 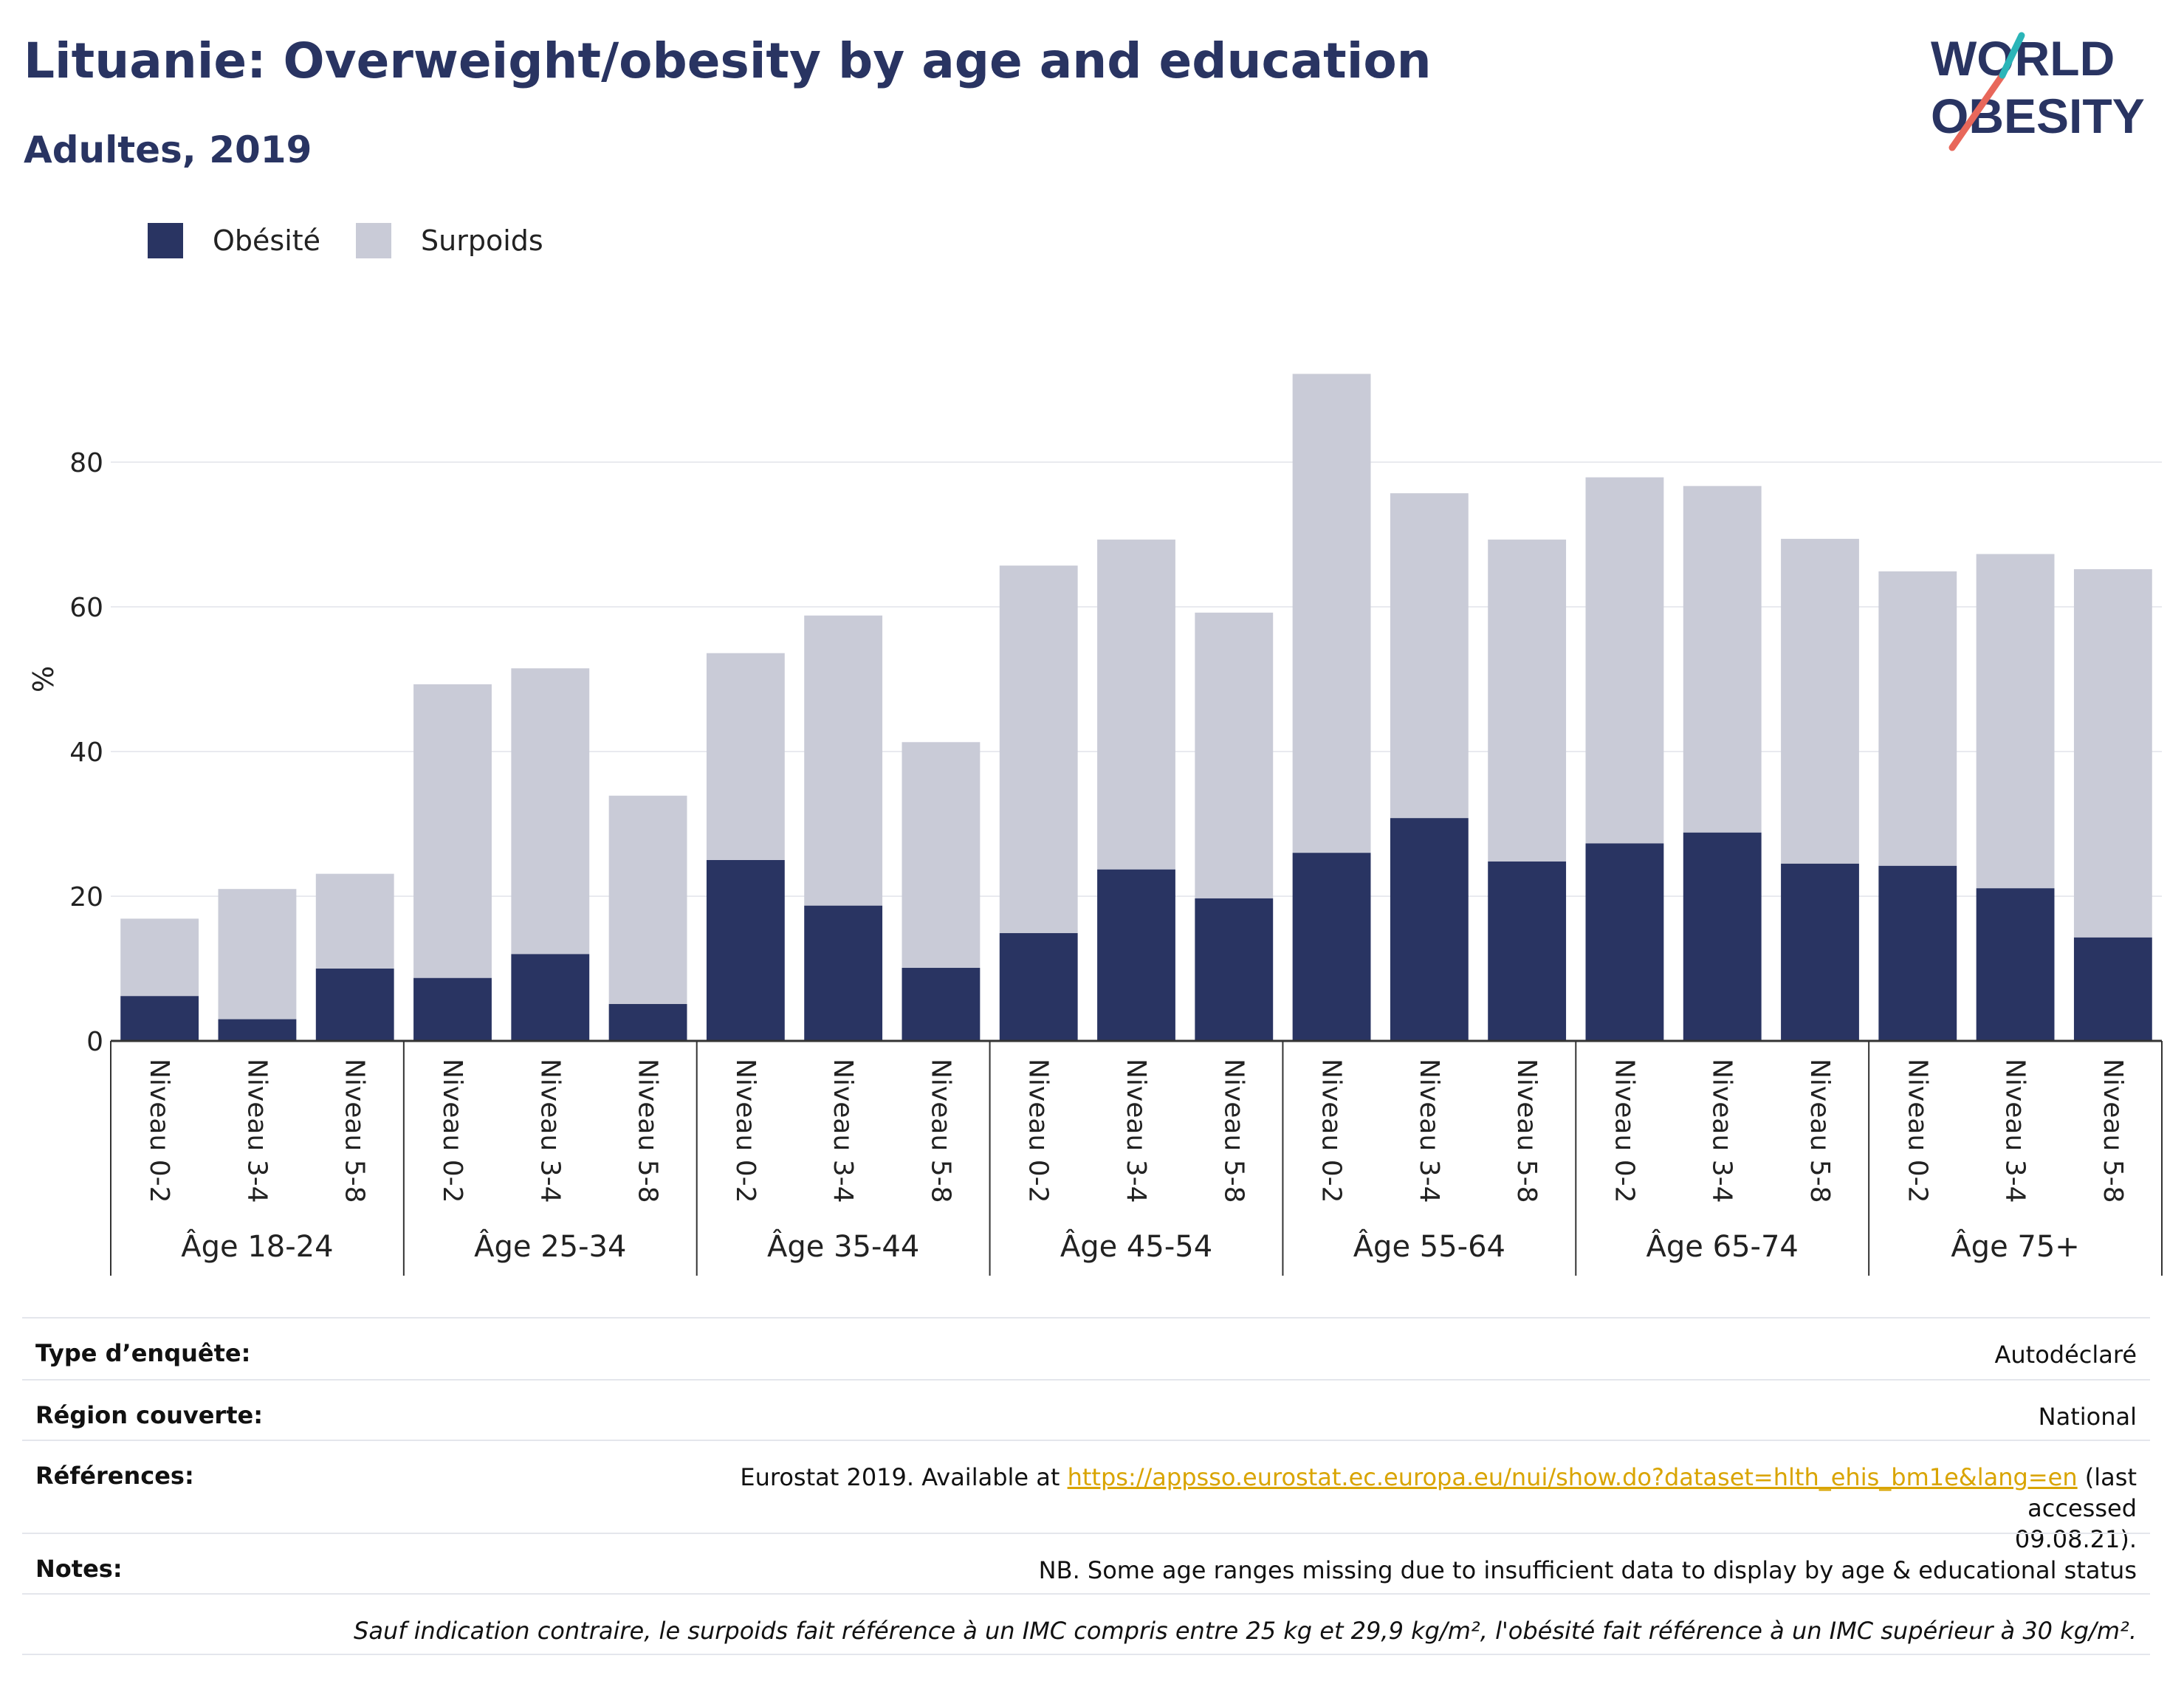 I want to click on world-obesity-logo: WORLD OBESITY, so click(x=2038, y=91).